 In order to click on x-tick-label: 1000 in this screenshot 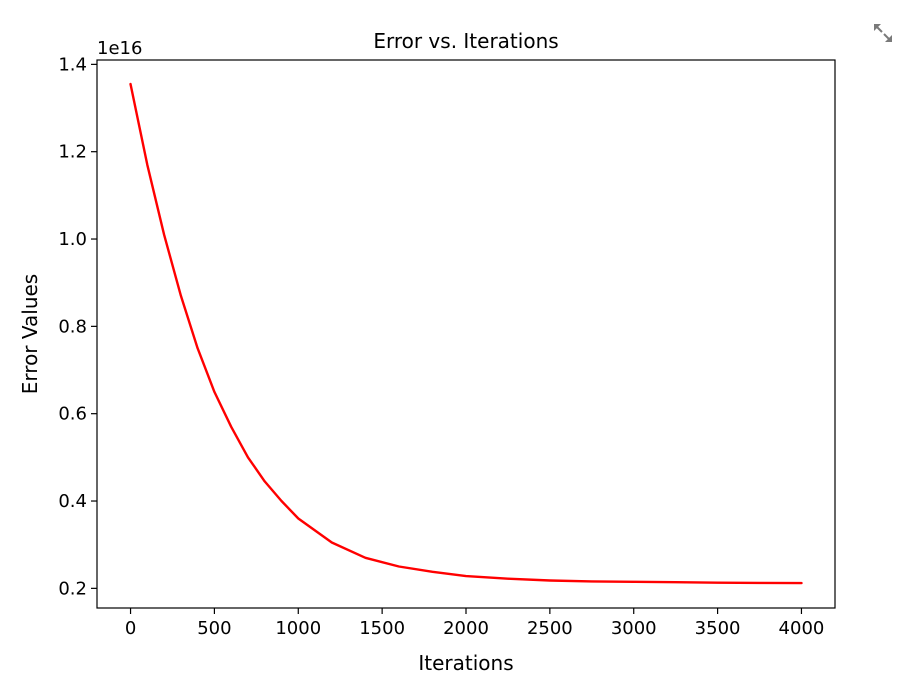, I will do `click(298, 628)`.